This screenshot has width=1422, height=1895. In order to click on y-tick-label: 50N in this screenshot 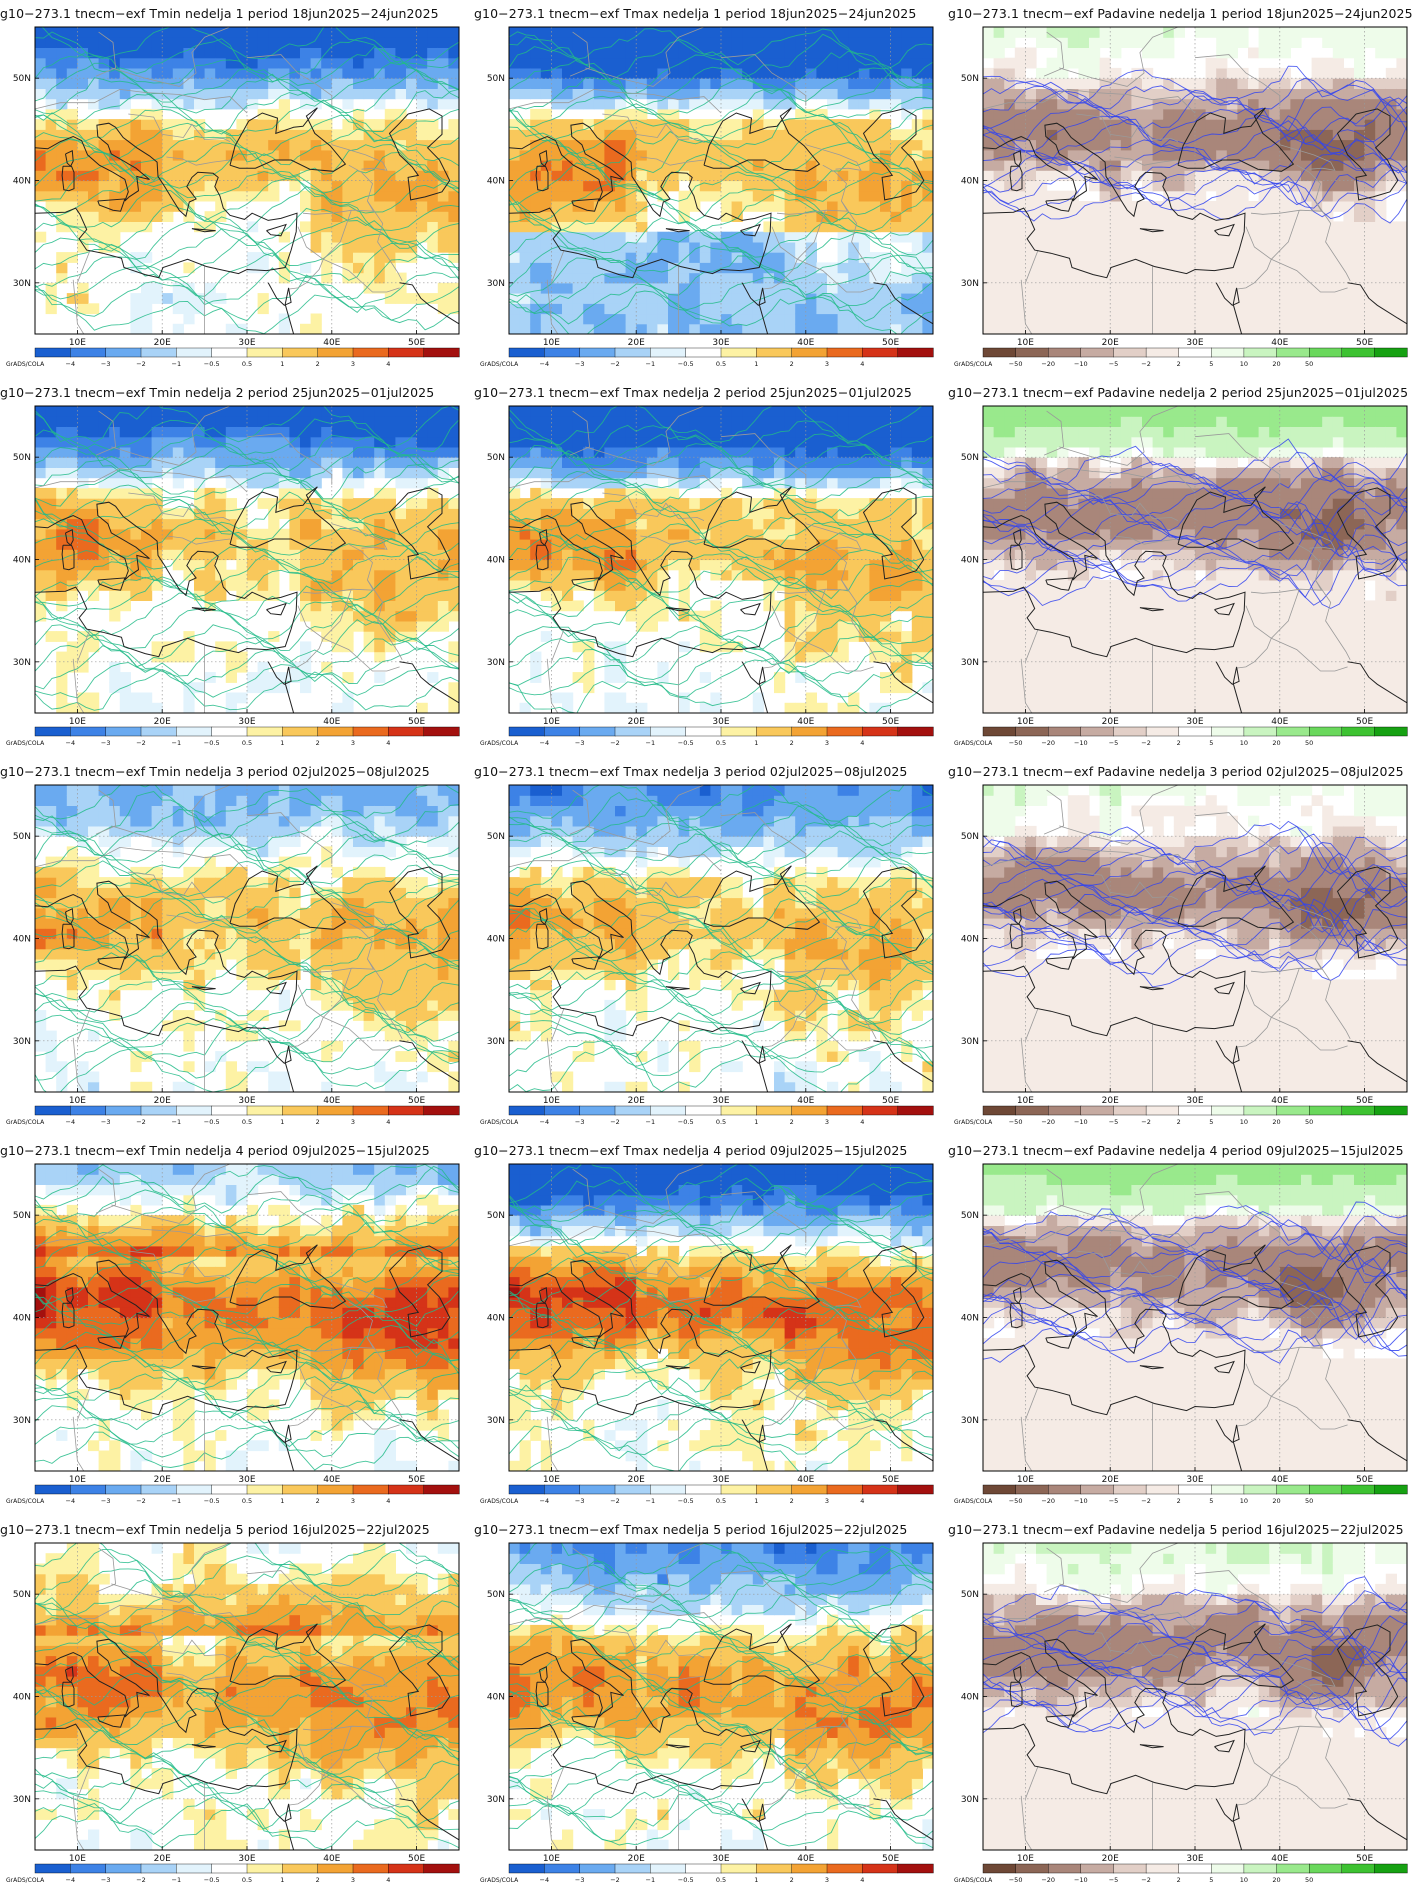, I will do `click(22, 1216)`.